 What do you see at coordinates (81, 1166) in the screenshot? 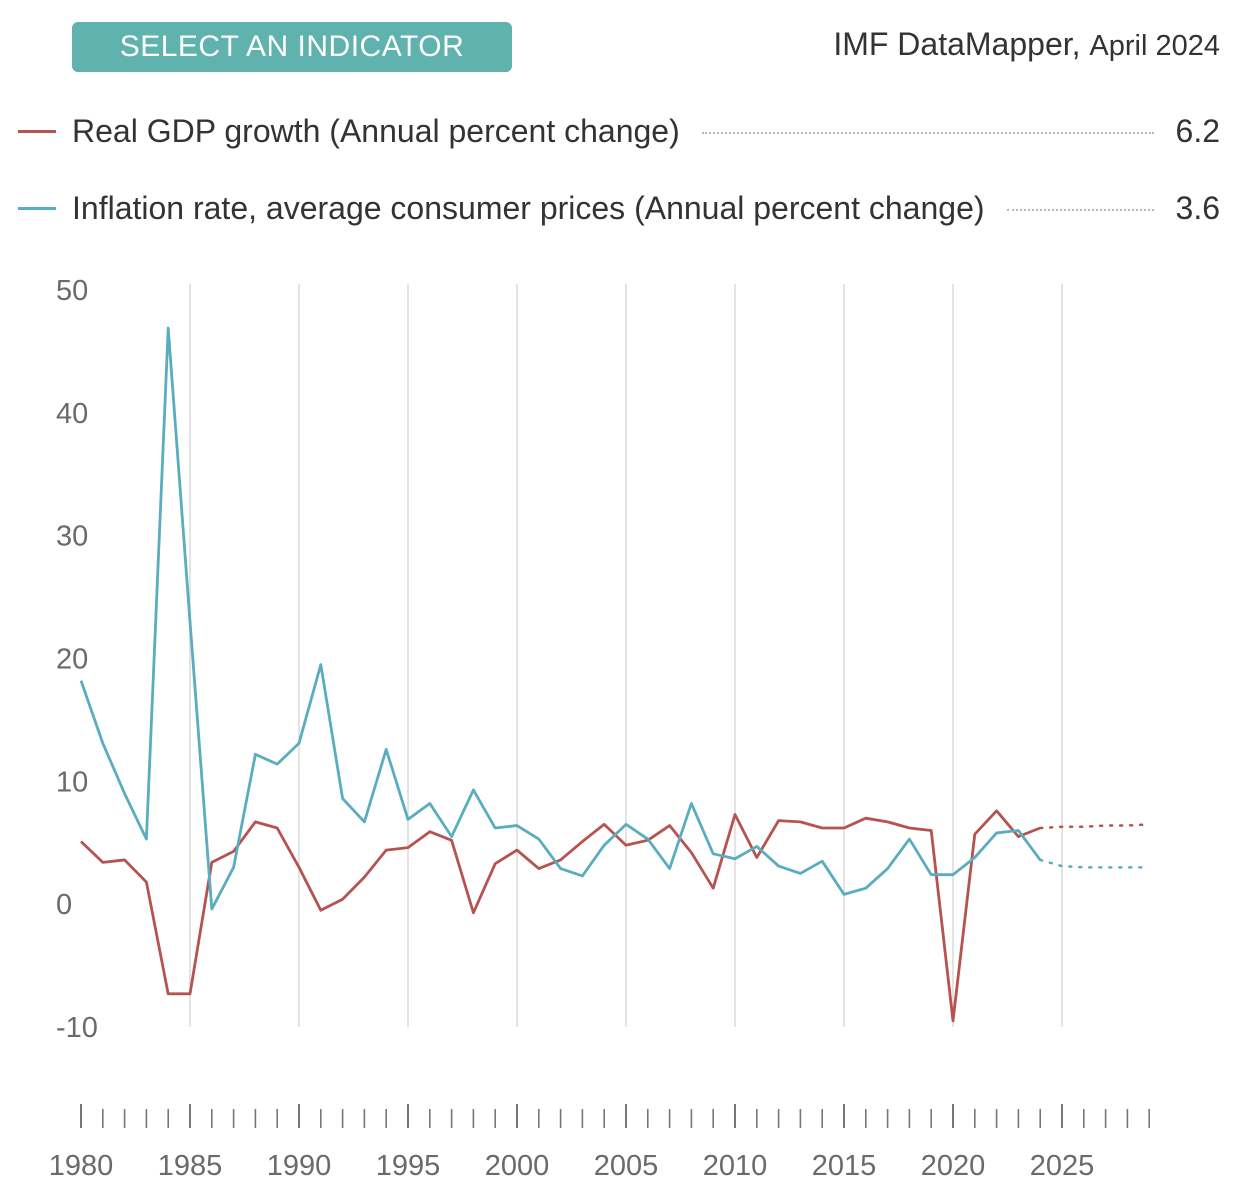
I see `x-tick-label: 1980` at bounding box center [81, 1166].